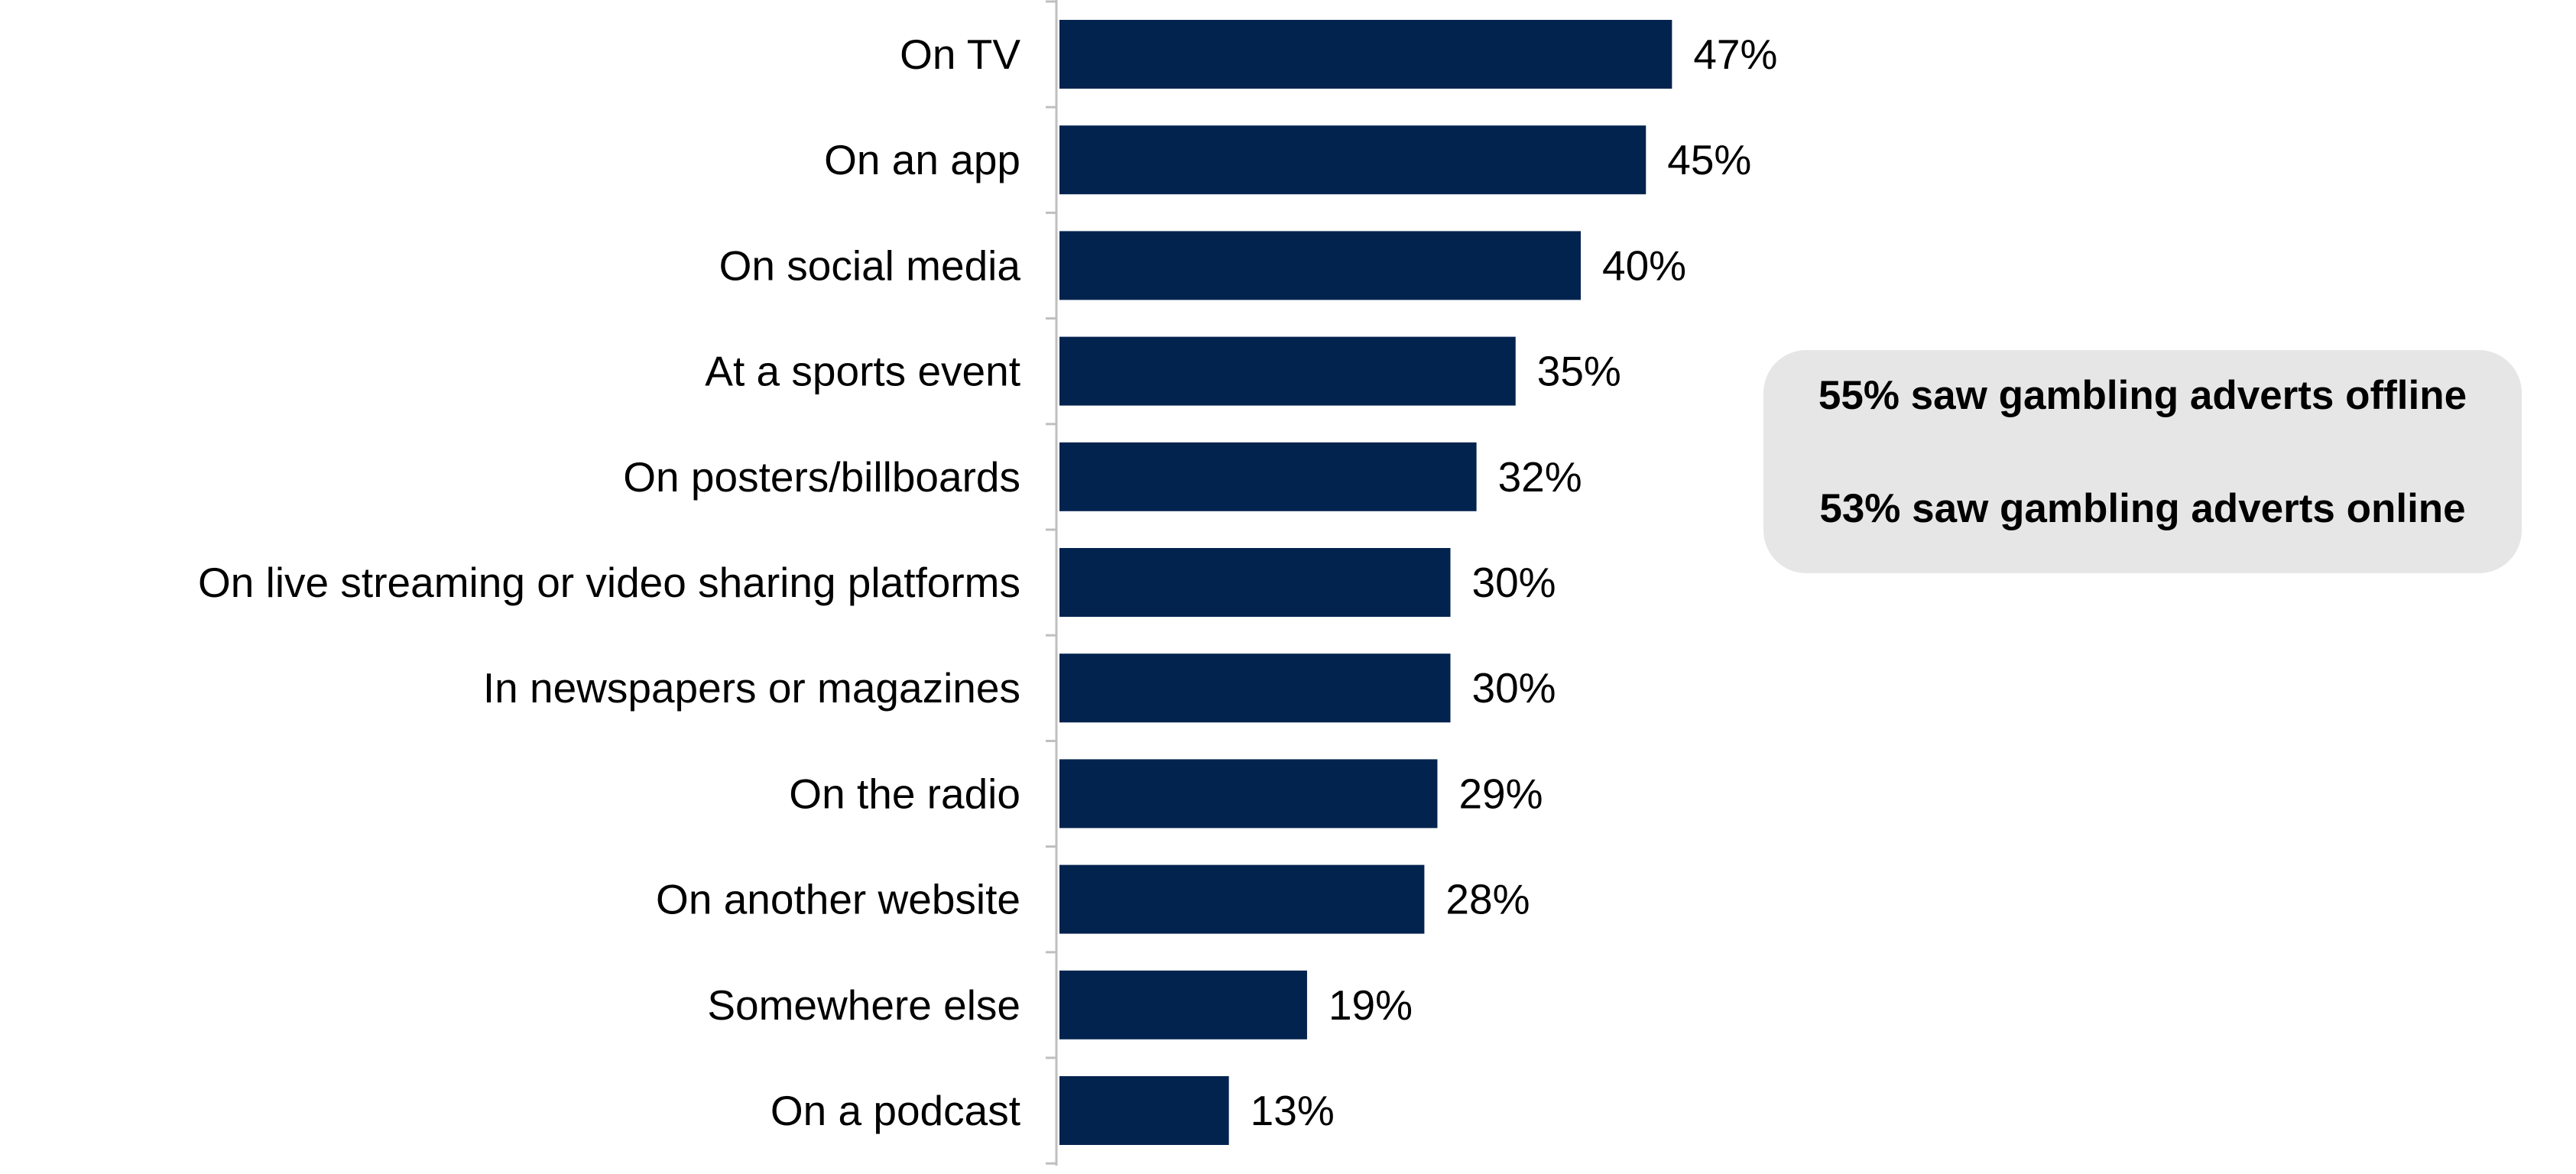 This screenshot has height=1174, width=2576. Describe the element at coordinates (895, 1110) in the screenshot. I see `category-label: On a podcast` at that location.